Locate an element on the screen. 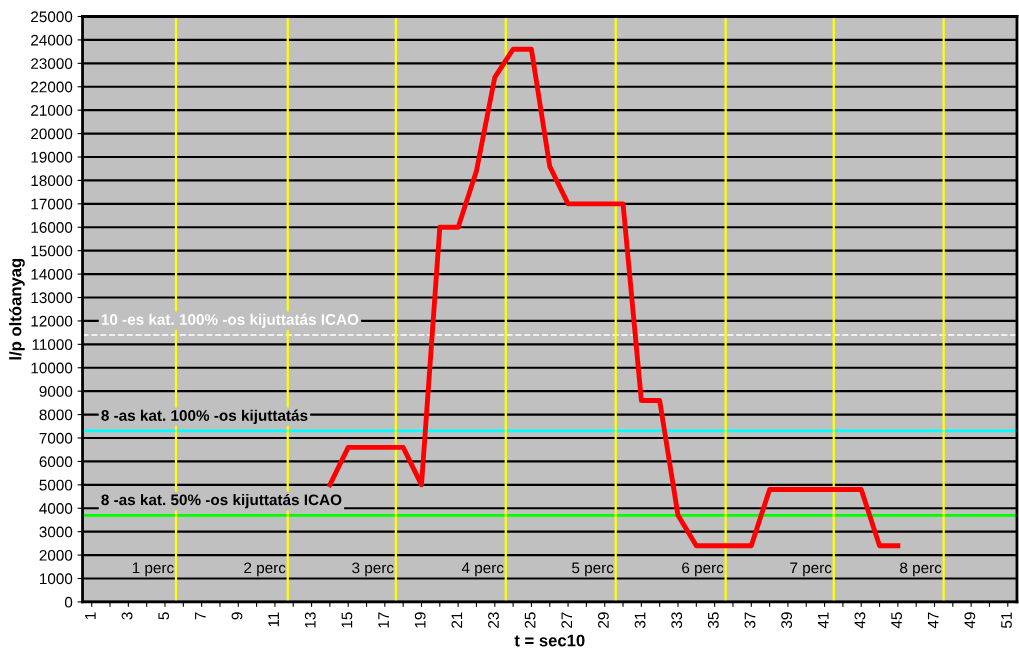 This screenshot has width=1019, height=660. y-tick-label: 3000 is located at coordinates (56, 532).